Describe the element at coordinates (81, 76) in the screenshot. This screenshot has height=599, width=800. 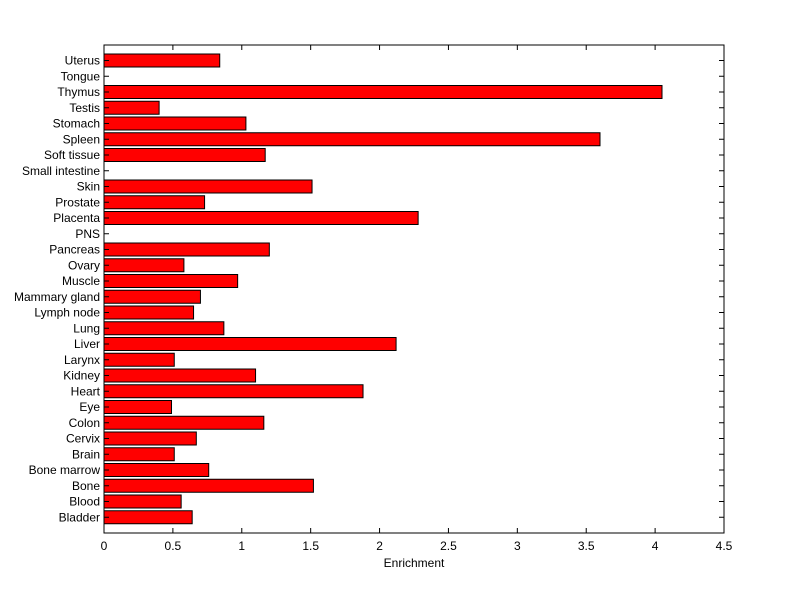
I see `category-label: Tongue` at that location.